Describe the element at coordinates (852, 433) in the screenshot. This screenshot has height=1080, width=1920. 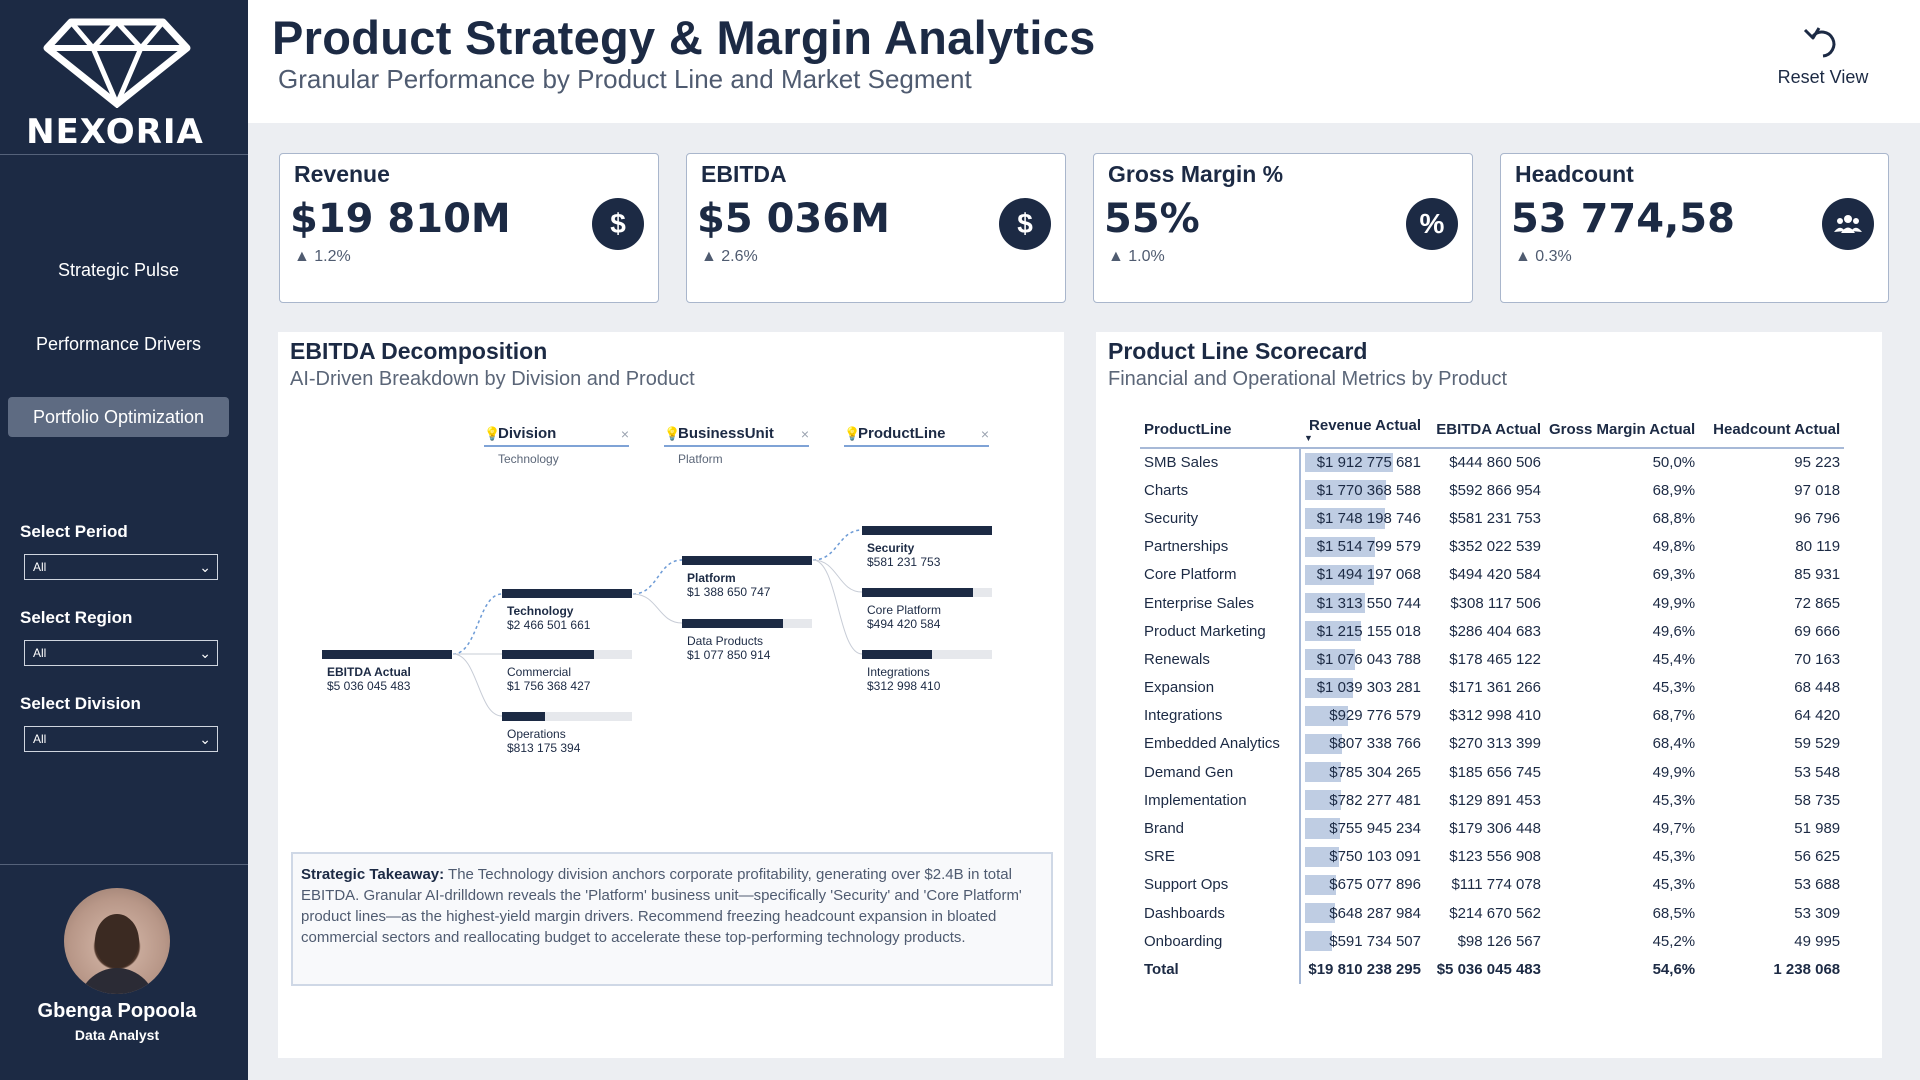
I see `lightbulb-icon: 💡` at that location.